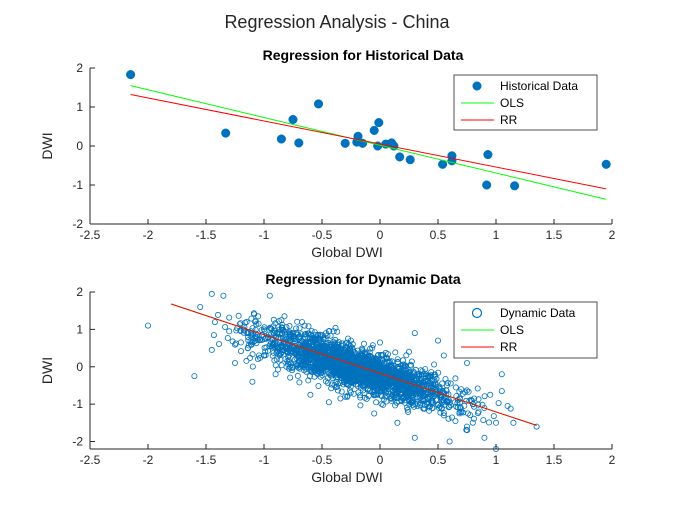 This screenshot has height=506, width=675. What do you see at coordinates (539, 86) in the screenshot?
I see `legend-label: Historical Data` at bounding box center [539, 86].